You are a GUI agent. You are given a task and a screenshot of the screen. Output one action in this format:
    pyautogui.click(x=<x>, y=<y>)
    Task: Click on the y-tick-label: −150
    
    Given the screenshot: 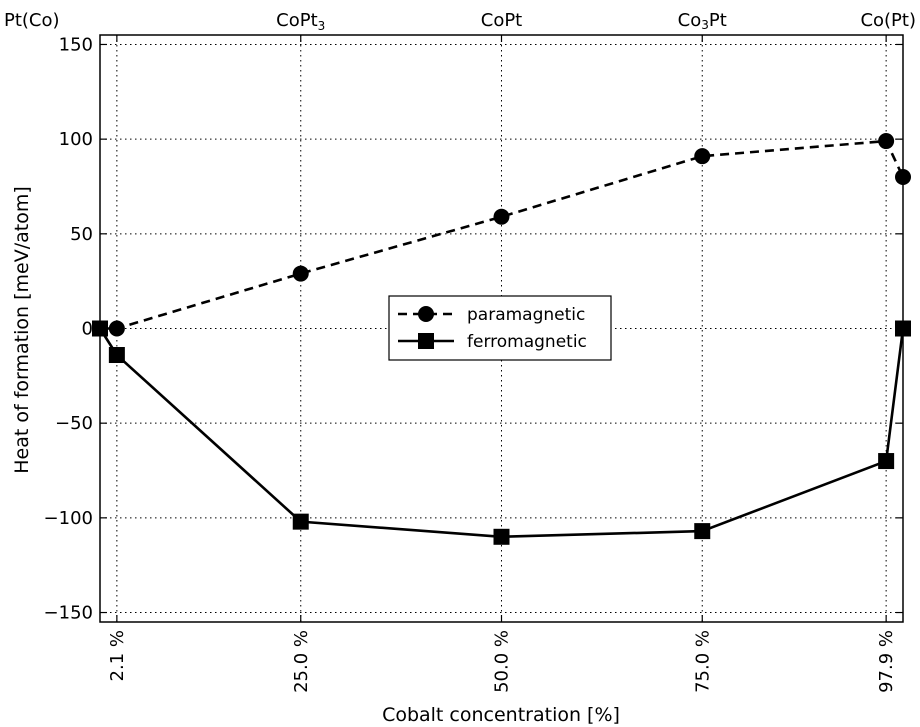 What is the action you would take?
    pyautogui.click(x=68, y=613)
    